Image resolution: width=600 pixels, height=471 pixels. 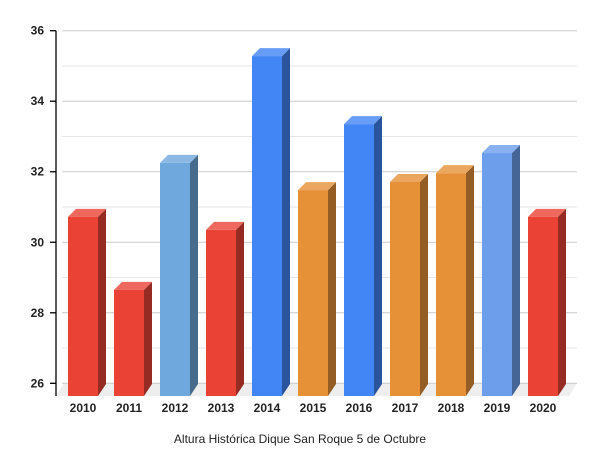 What do you see at coordinates (148, 338) in the screenshot?
I see `bar-side-2011` at bounding box center [148, 338].